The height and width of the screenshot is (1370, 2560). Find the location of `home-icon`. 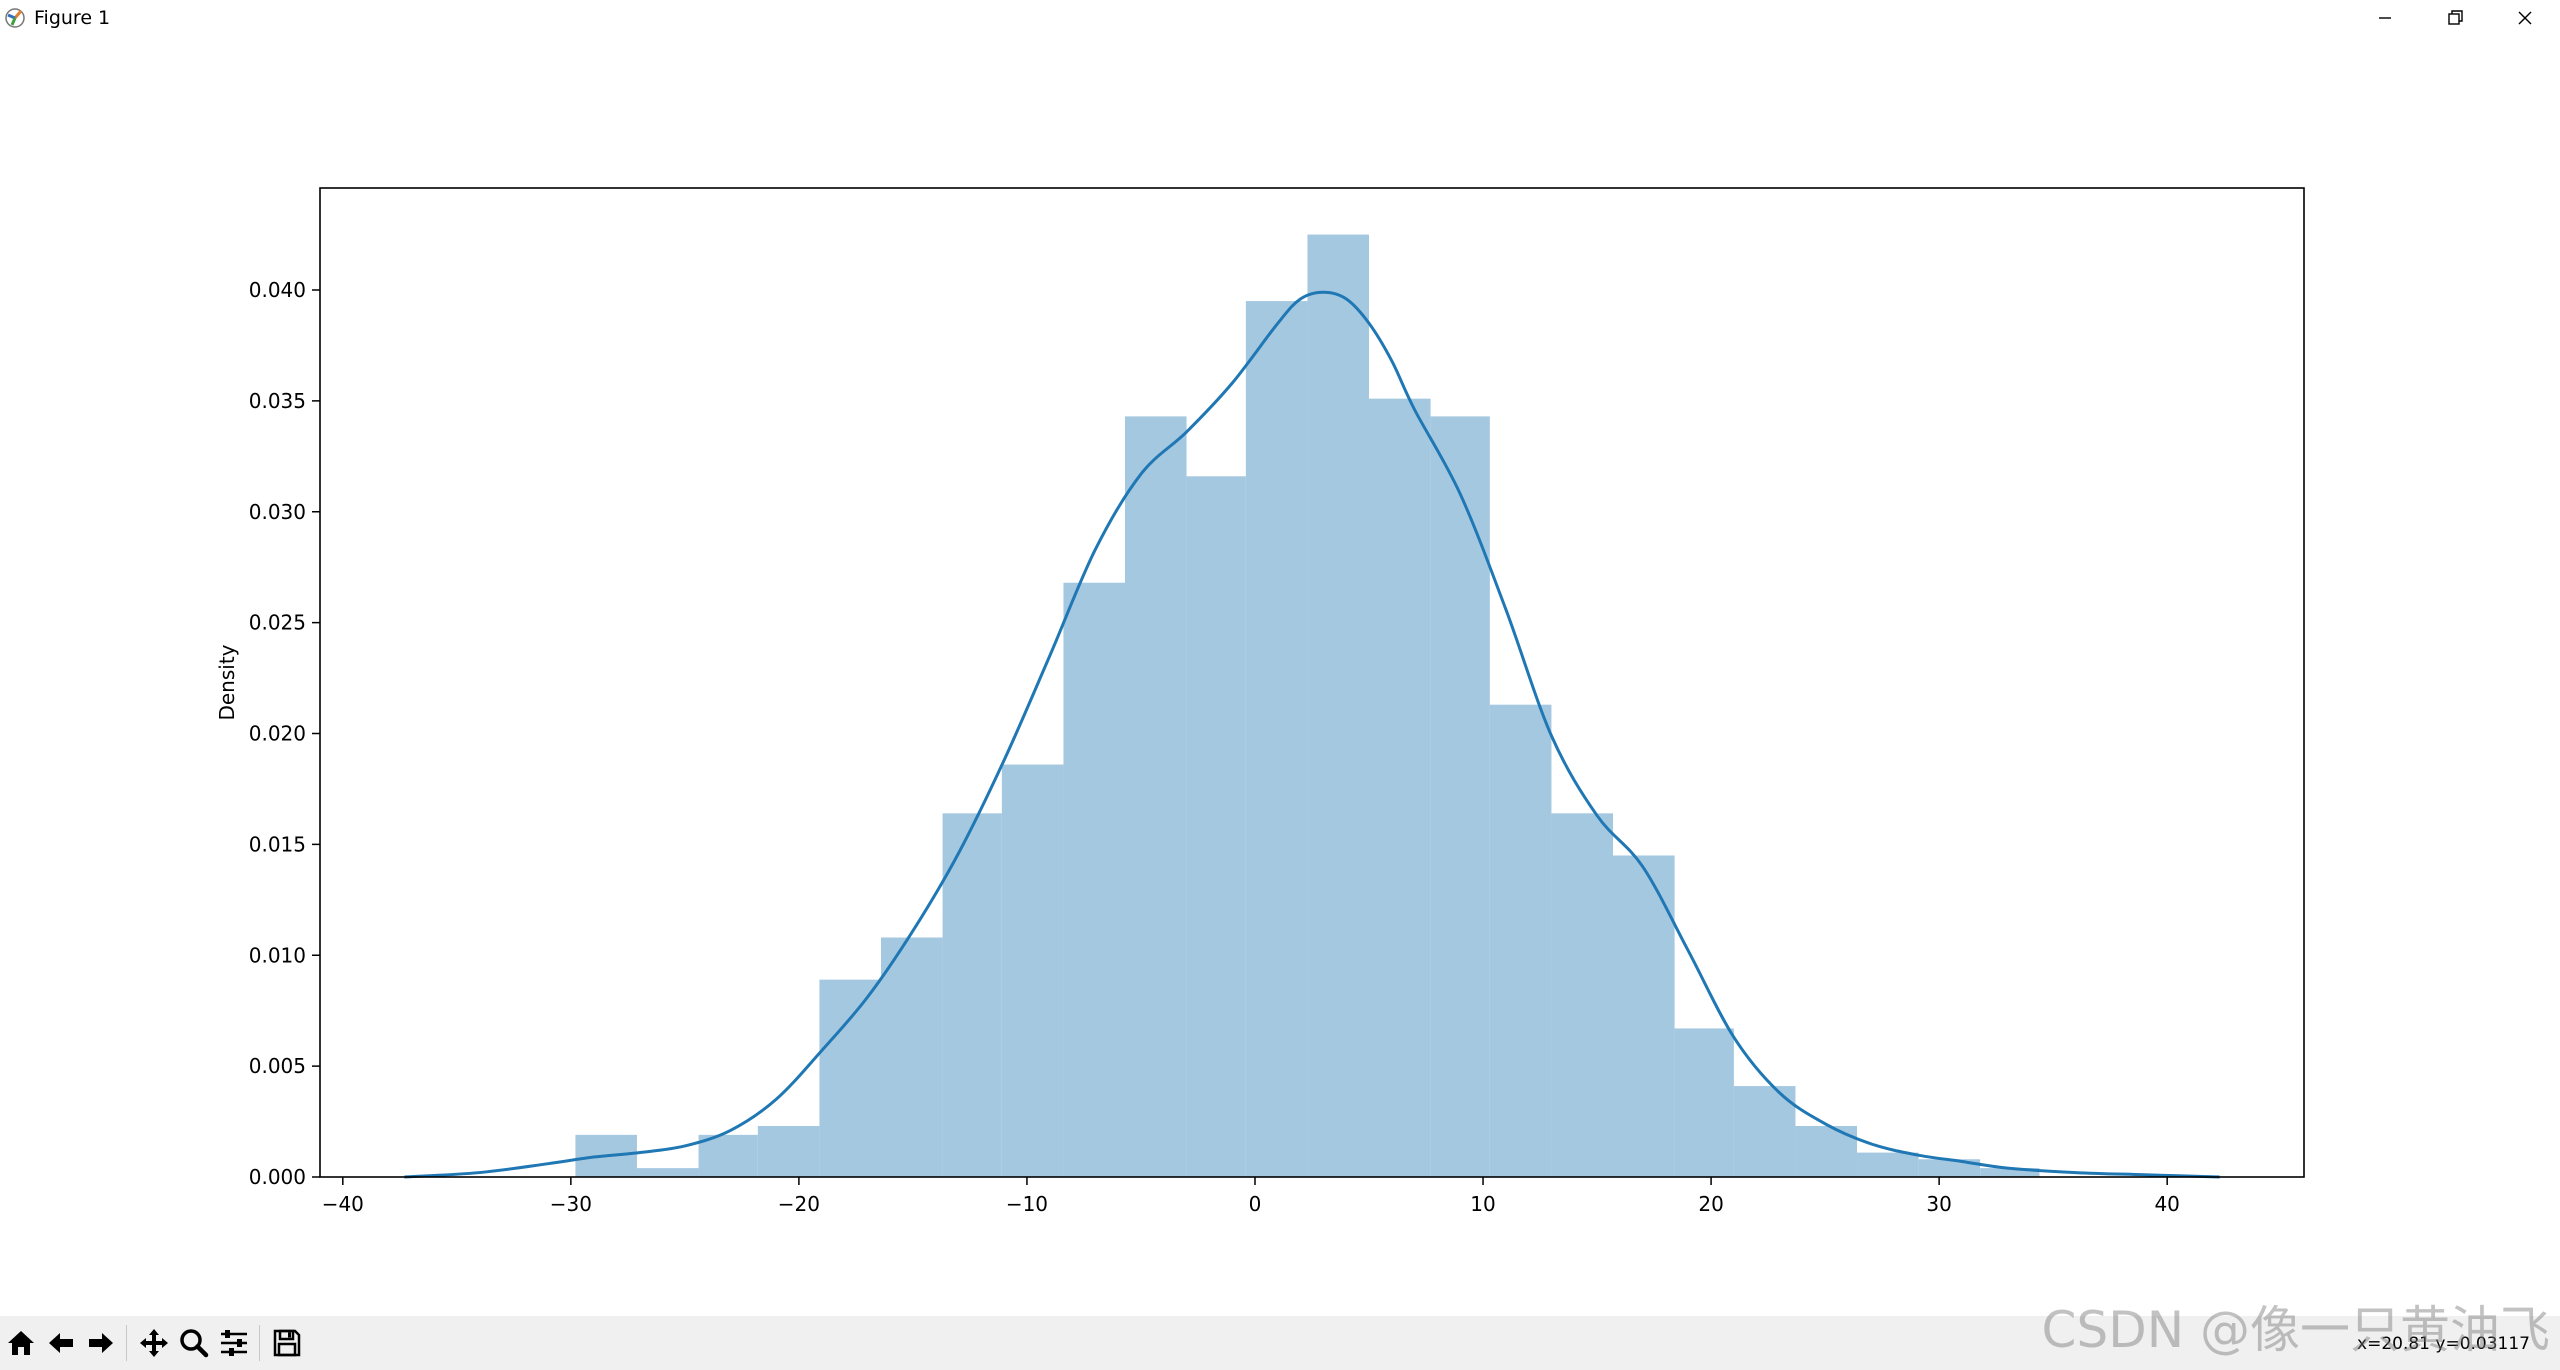

home-icon is located at coordinates (21, 1343).